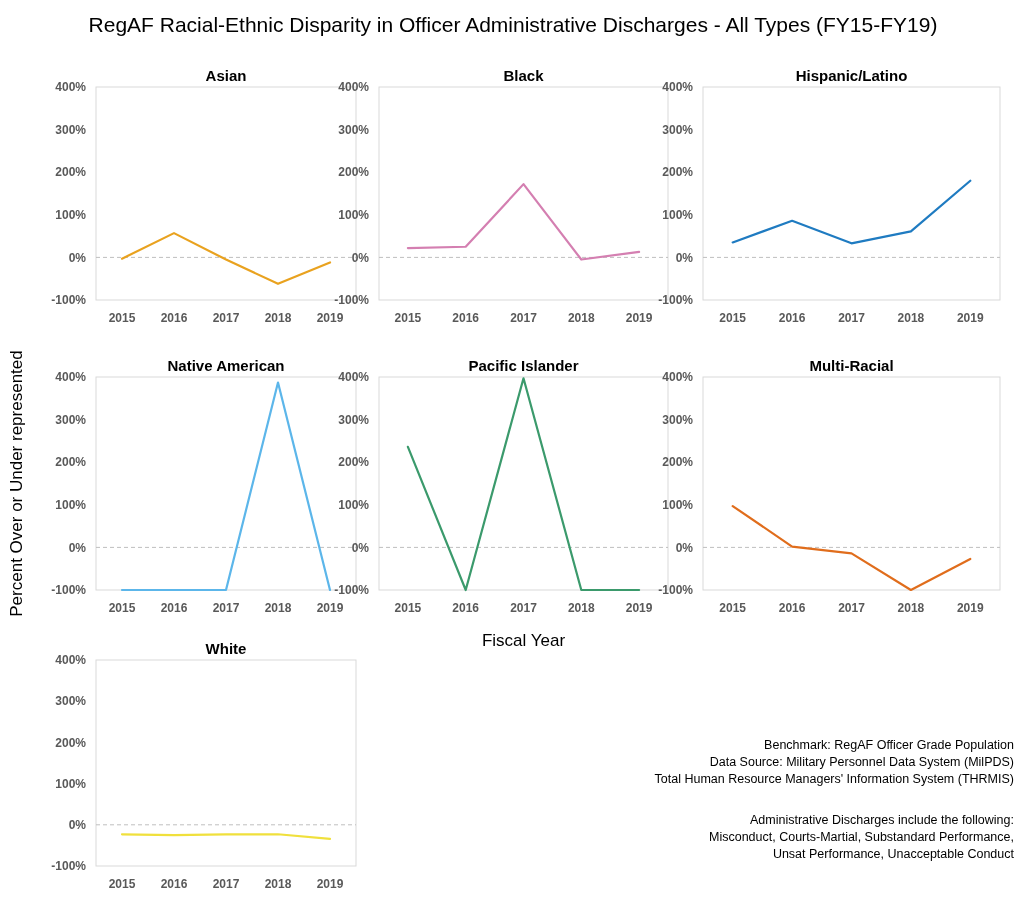 This screenshot has height=902, width=1026. I want to click on chart-title: Multi-Racial, so click(851, 365).